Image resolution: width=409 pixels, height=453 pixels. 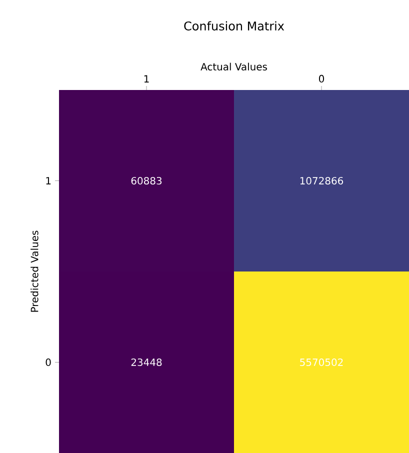 What do you see at coordinates (322, 180) in the screenshot?
I see `data-label: 1072866` at bounding box center [322, 180].